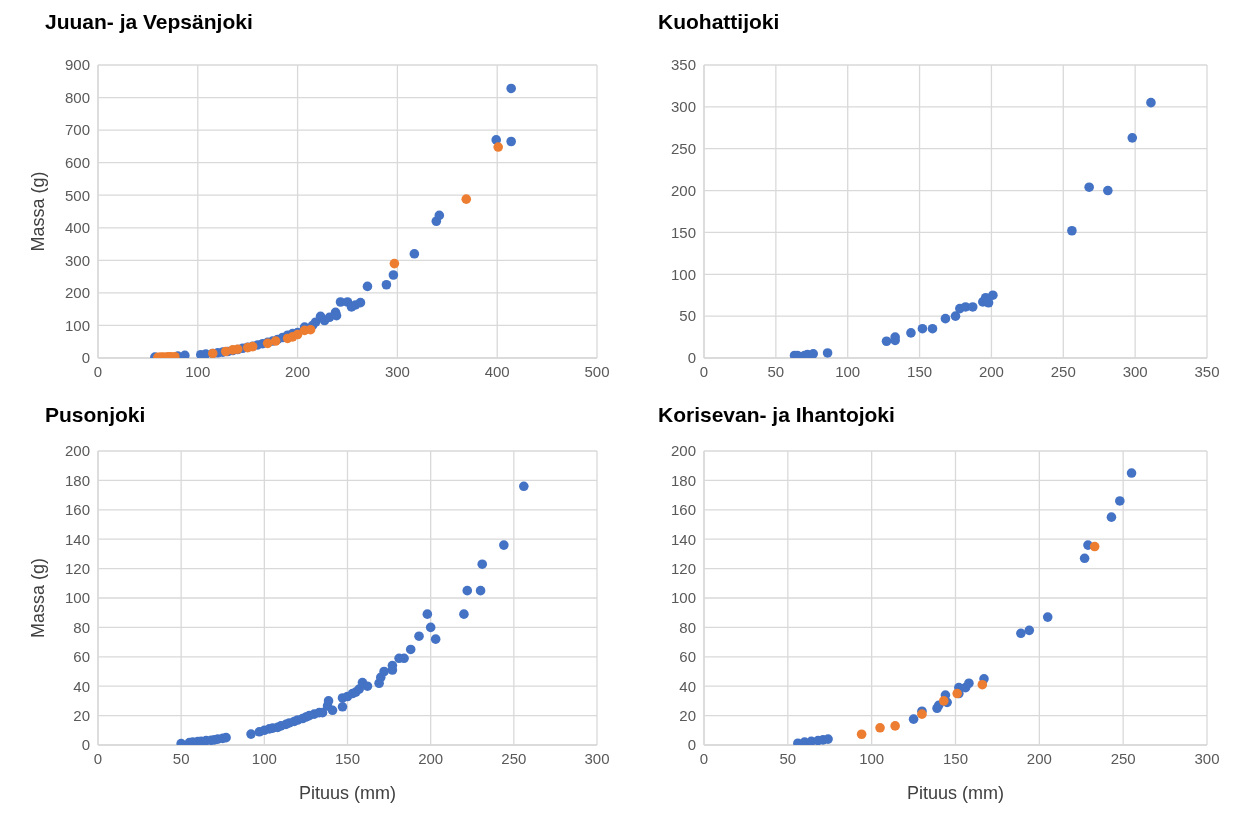 The image size is (1234, 821). I want to click on y-tick-label: 900, so click(77, 65).